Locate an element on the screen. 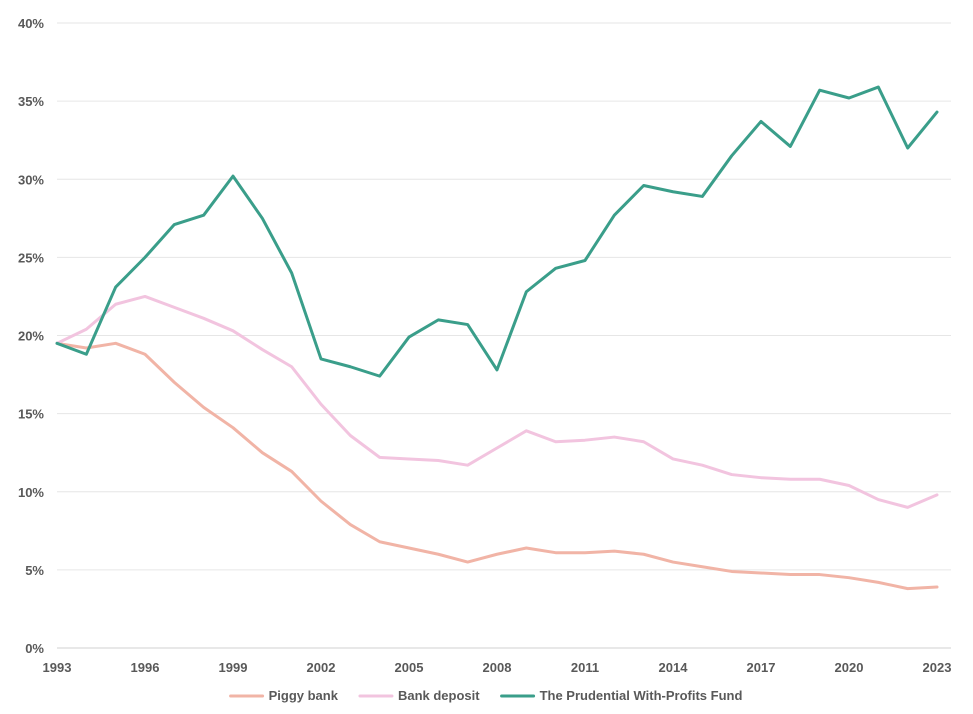 The width and height of the screenshot is (973, 714). y-tick-label: 10% is located at coordinates (31, 492).